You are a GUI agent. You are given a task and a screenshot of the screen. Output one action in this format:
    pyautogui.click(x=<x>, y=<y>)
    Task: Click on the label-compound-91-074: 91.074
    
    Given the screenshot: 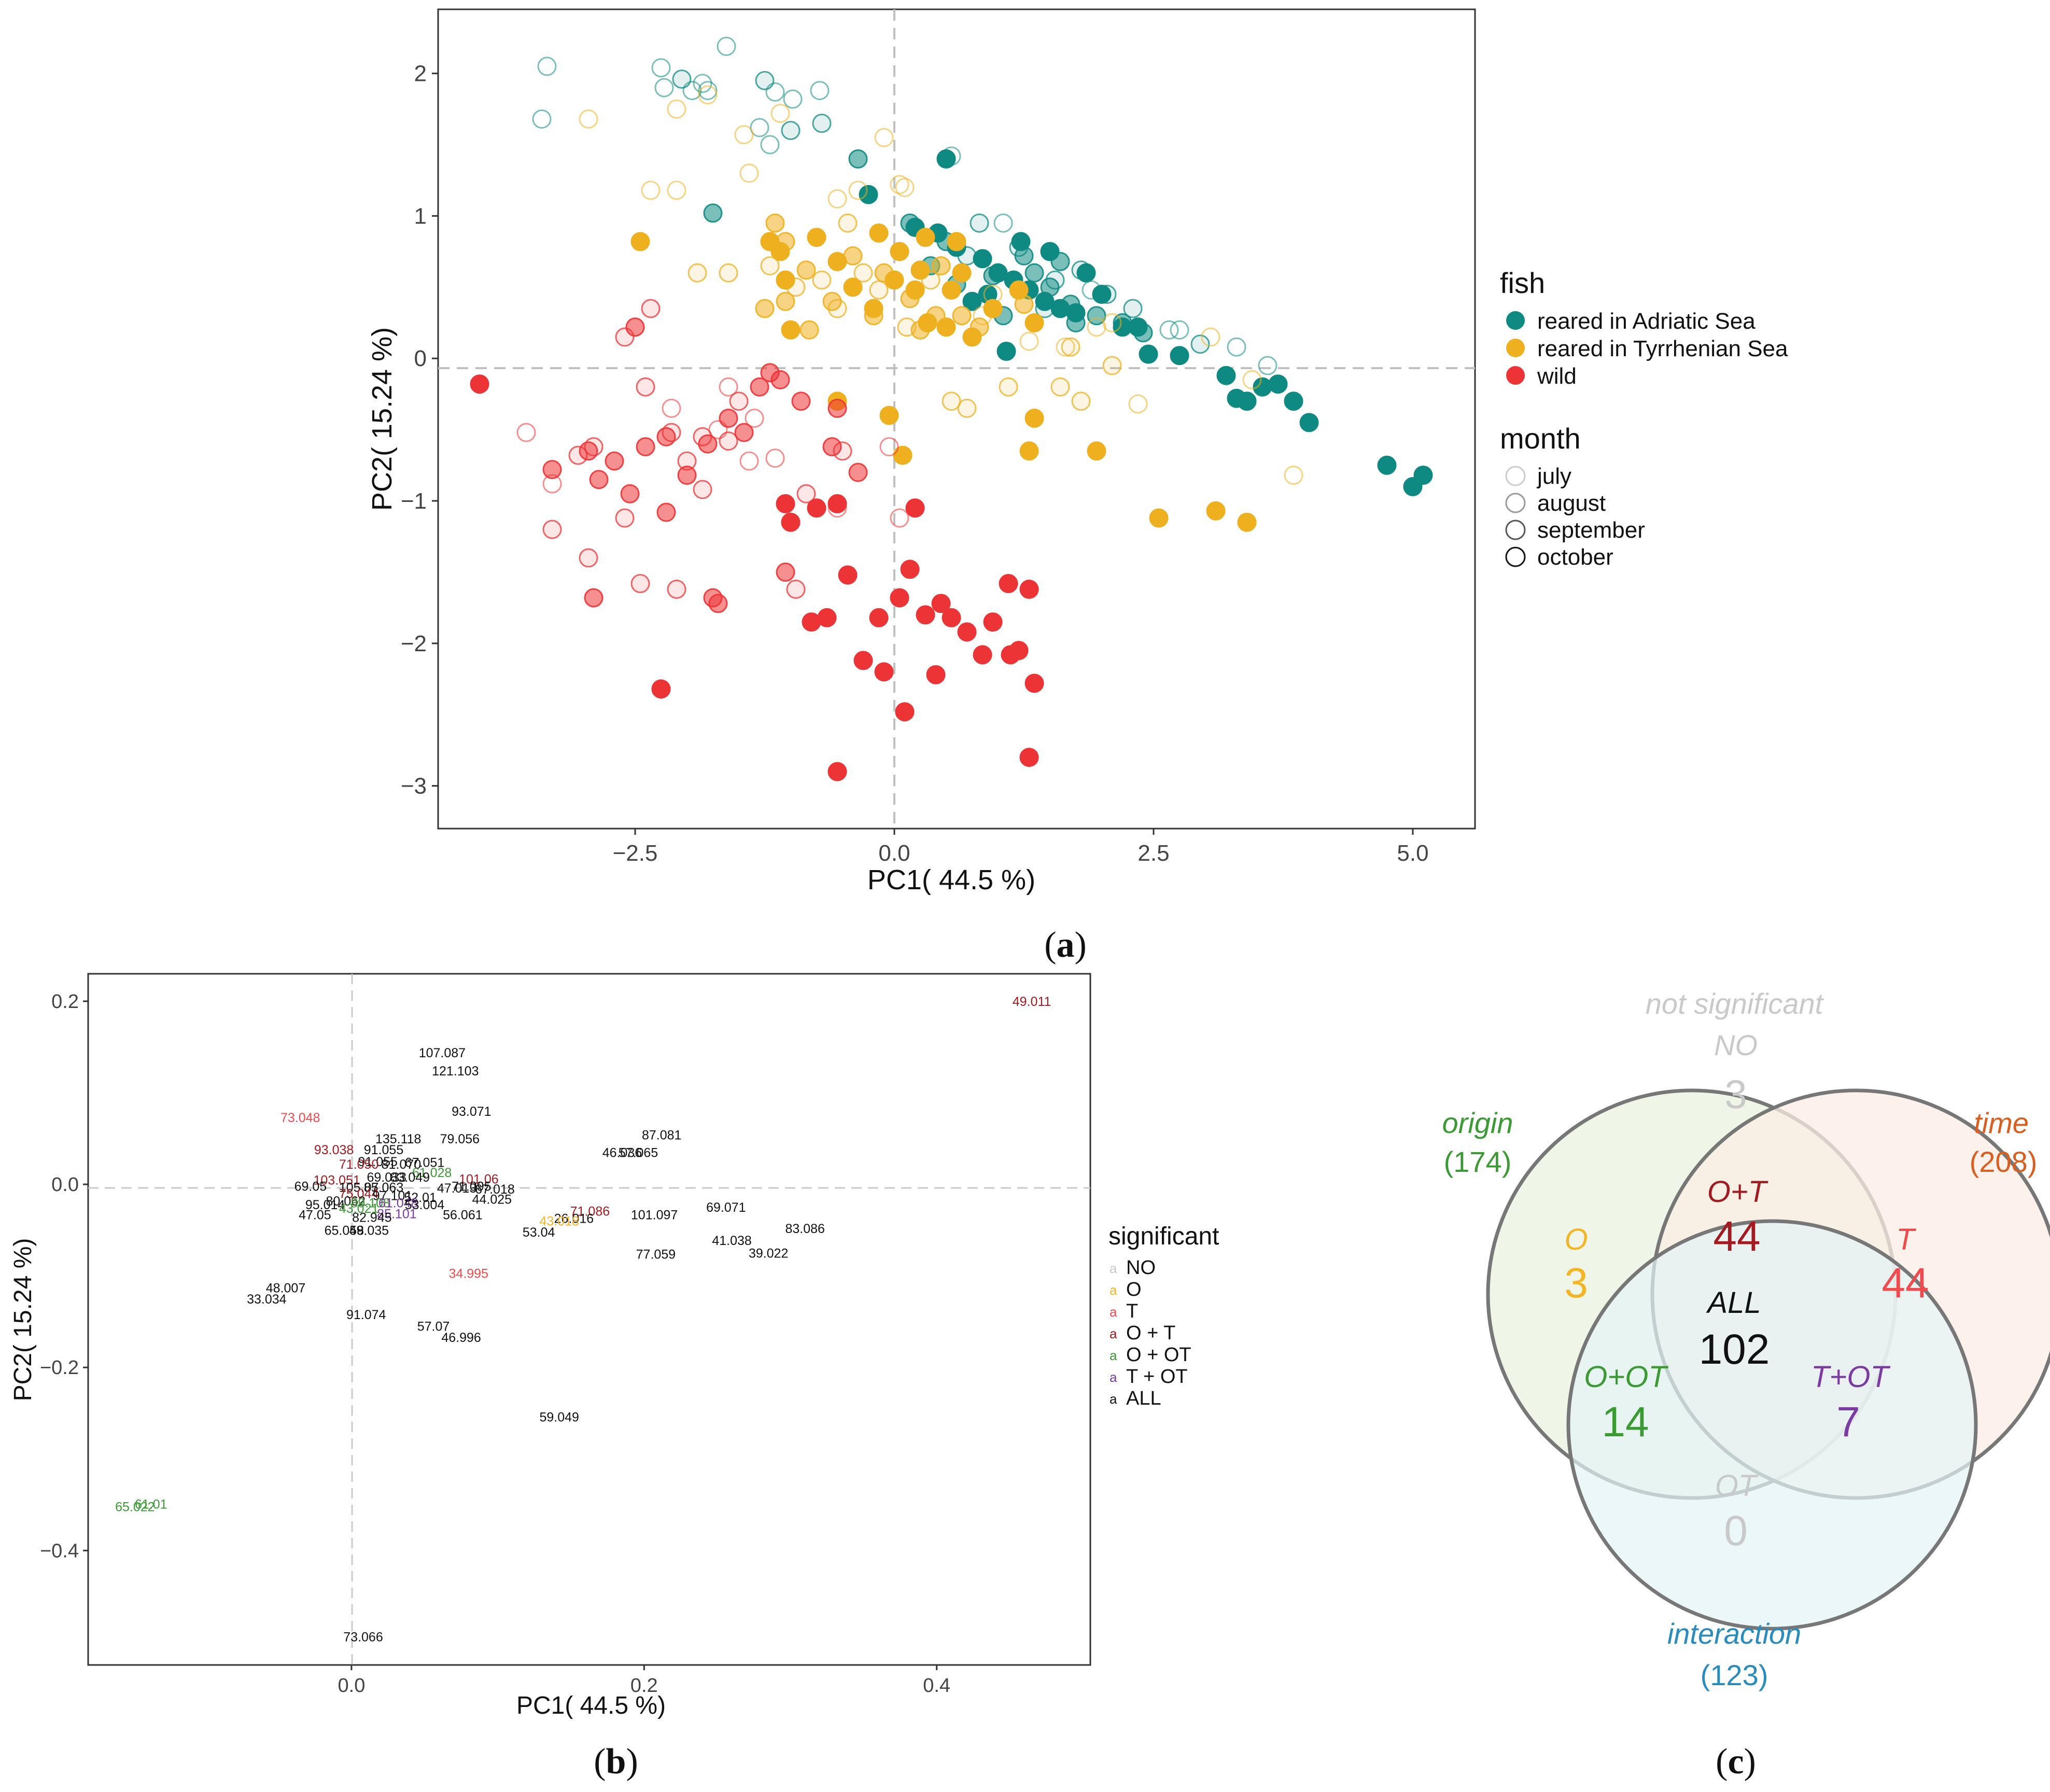 What is the action you would take?
    pyautogui.click(x=366, y=1315)
    